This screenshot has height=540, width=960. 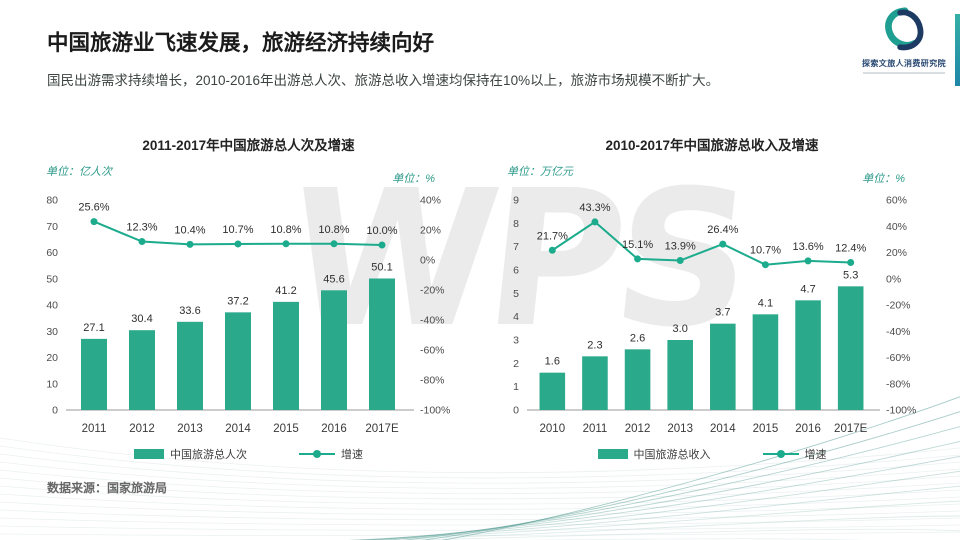 I want to click on svg-text: 21.7%, so click(x=552, y=236).